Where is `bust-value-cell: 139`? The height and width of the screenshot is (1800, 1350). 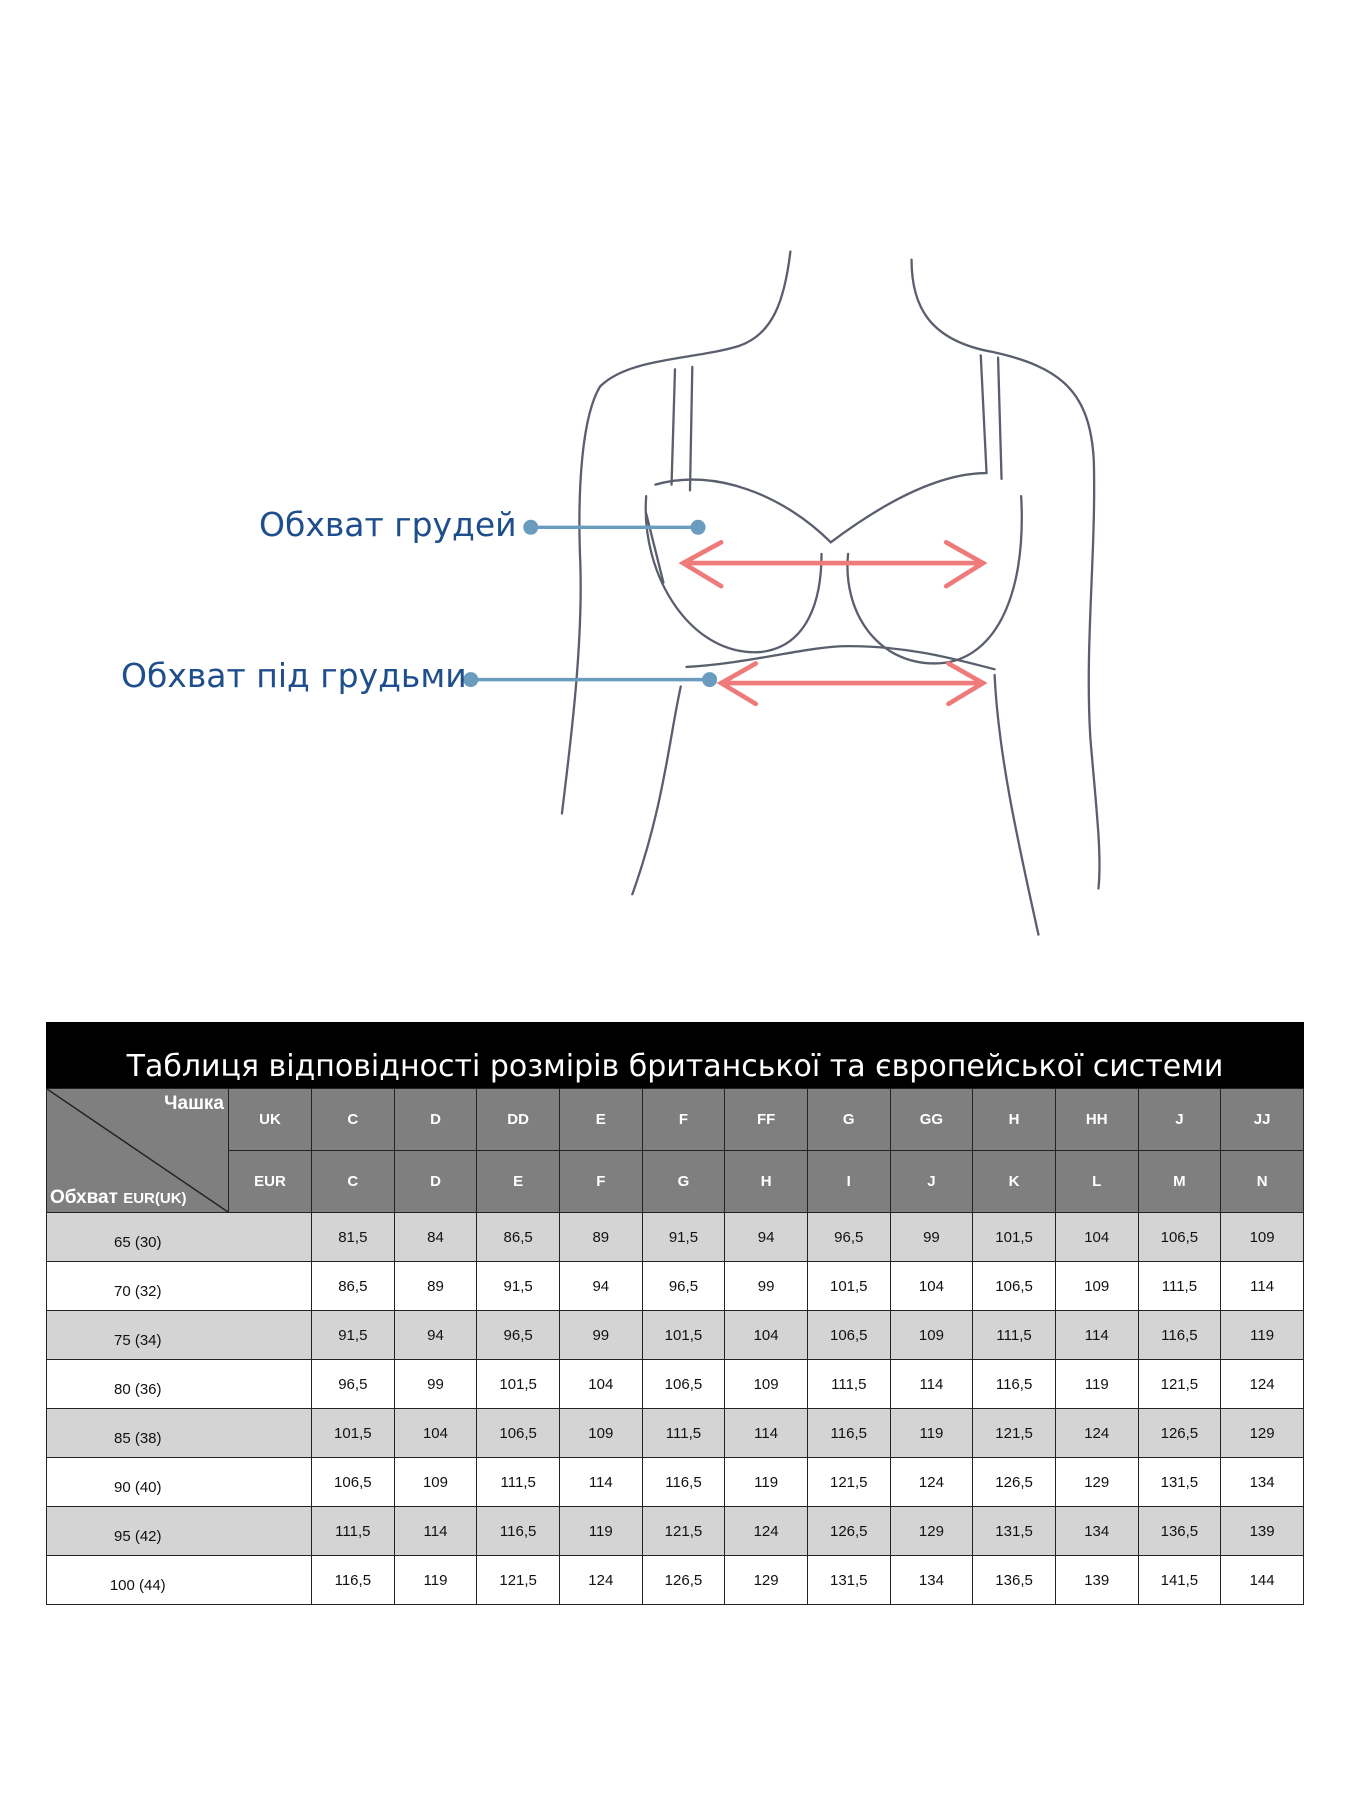 bust-value-cell: 139 is located at coordinates (1096, 1580).